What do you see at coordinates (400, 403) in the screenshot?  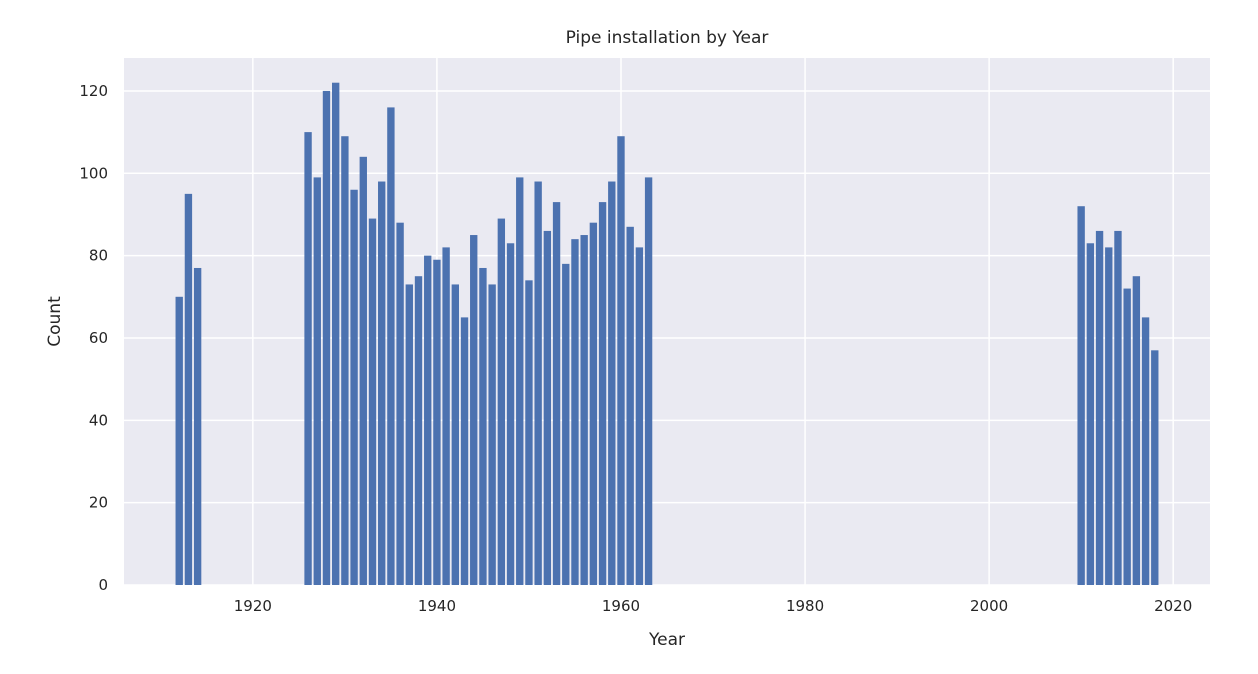 I see `bar-1936` at bounding box center [400, 403].